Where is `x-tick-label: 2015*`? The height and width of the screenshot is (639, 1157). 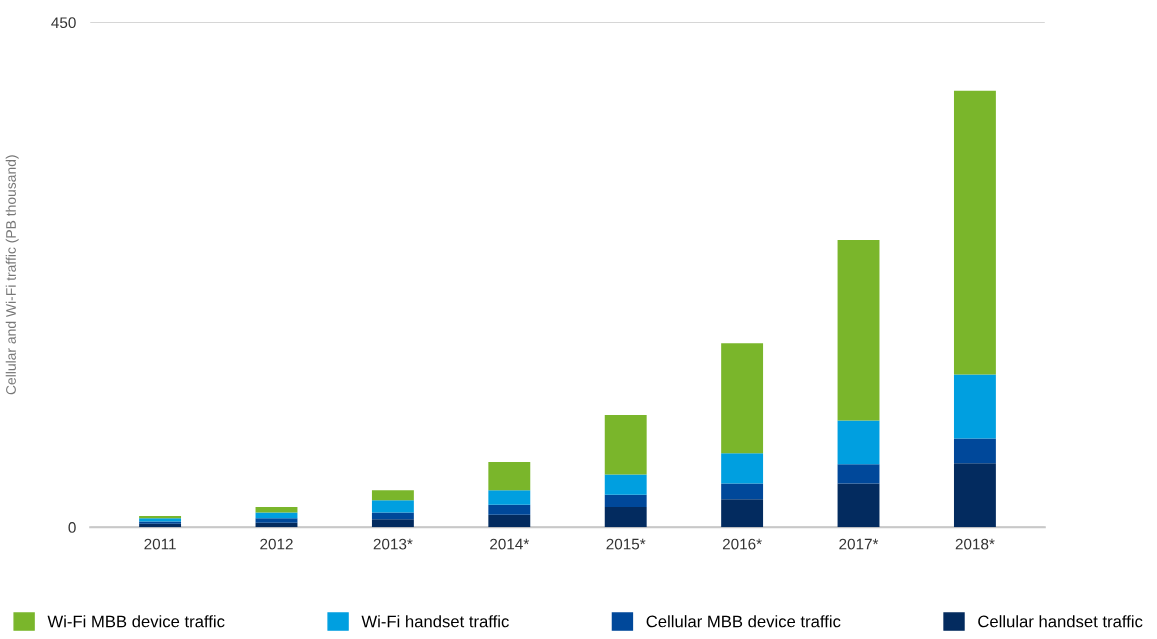
x-tick-label: 2015* is located at coordinates (626, 544).